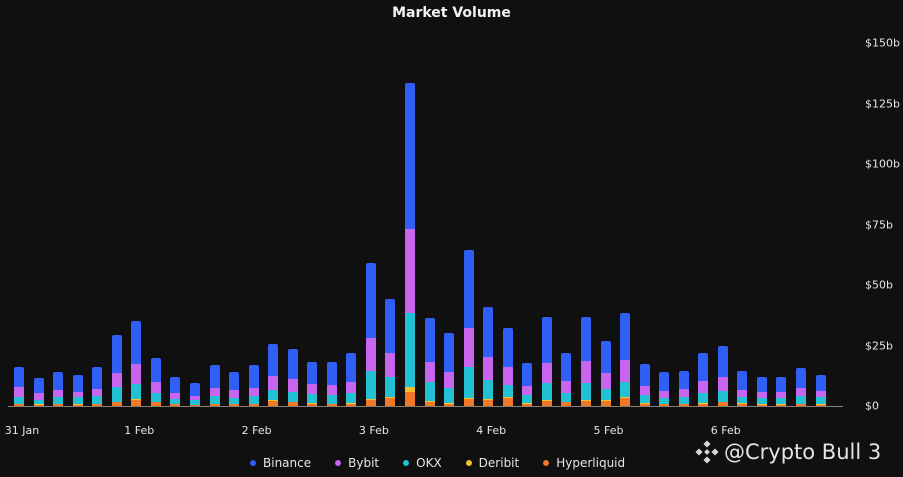  I want to click on legend: Binance Bybit OKX Deribit Hyperliquid, so click(437, 463).